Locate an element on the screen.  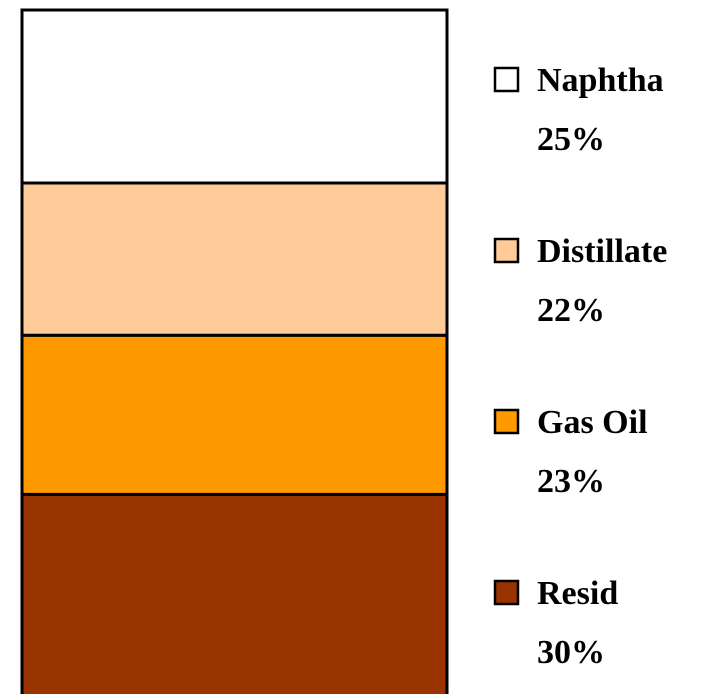
value-label: 22% is located at coordinates (571, 310).